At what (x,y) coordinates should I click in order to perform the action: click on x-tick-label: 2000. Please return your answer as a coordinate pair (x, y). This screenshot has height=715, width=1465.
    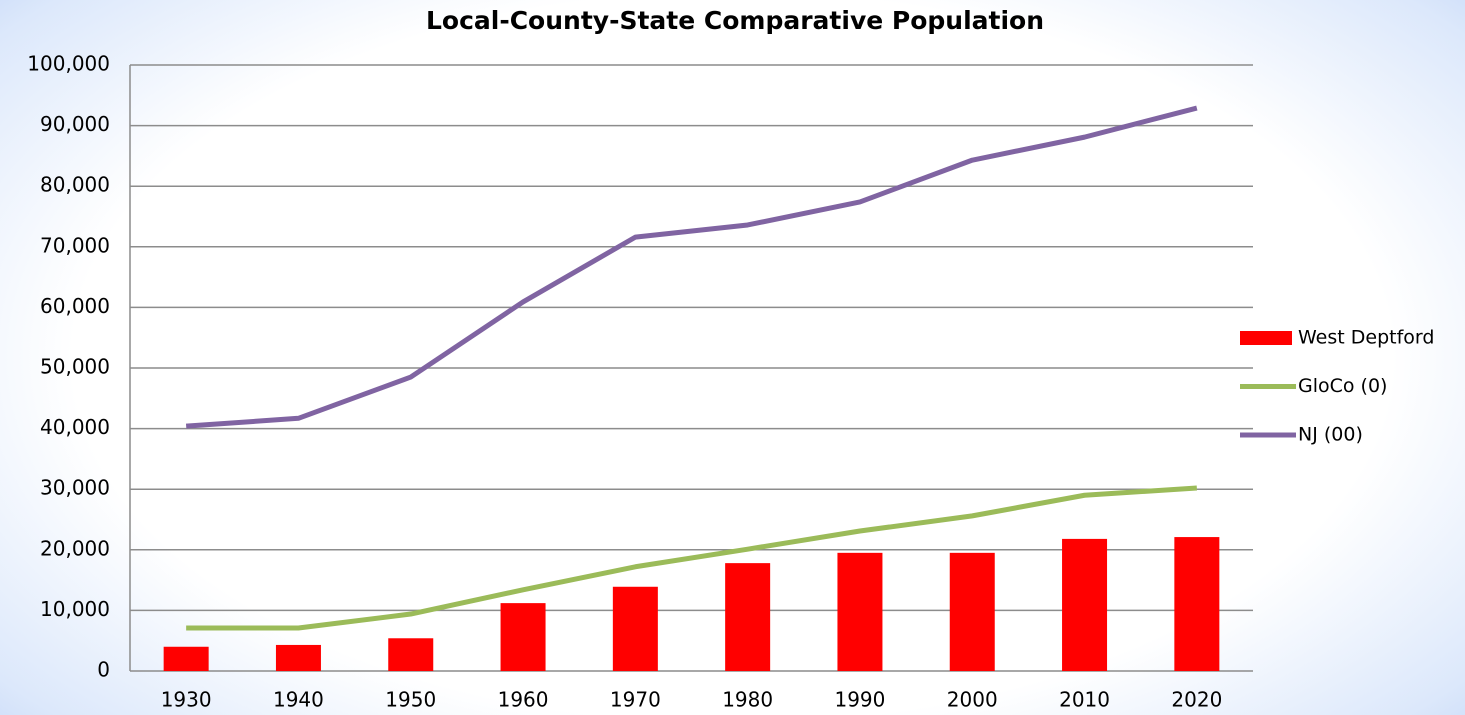
    Looking at the image, I should click on (972, 700).